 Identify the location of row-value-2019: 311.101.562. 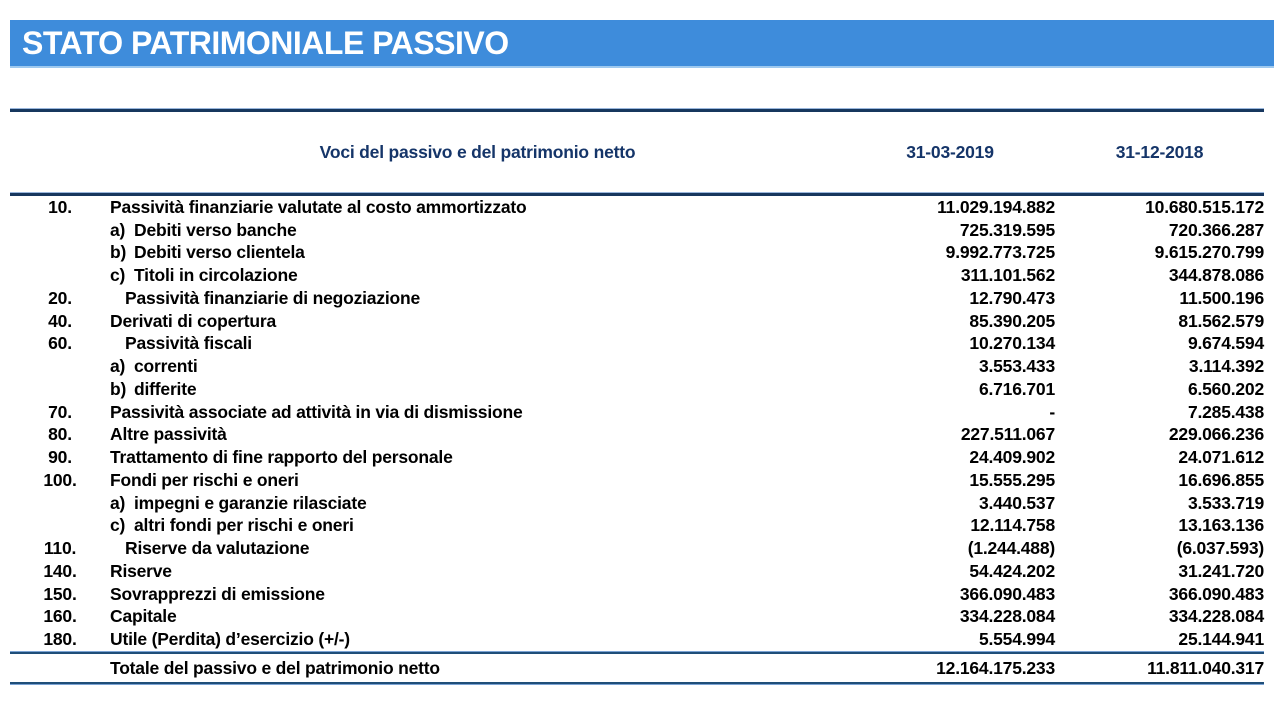
(1007, 275).